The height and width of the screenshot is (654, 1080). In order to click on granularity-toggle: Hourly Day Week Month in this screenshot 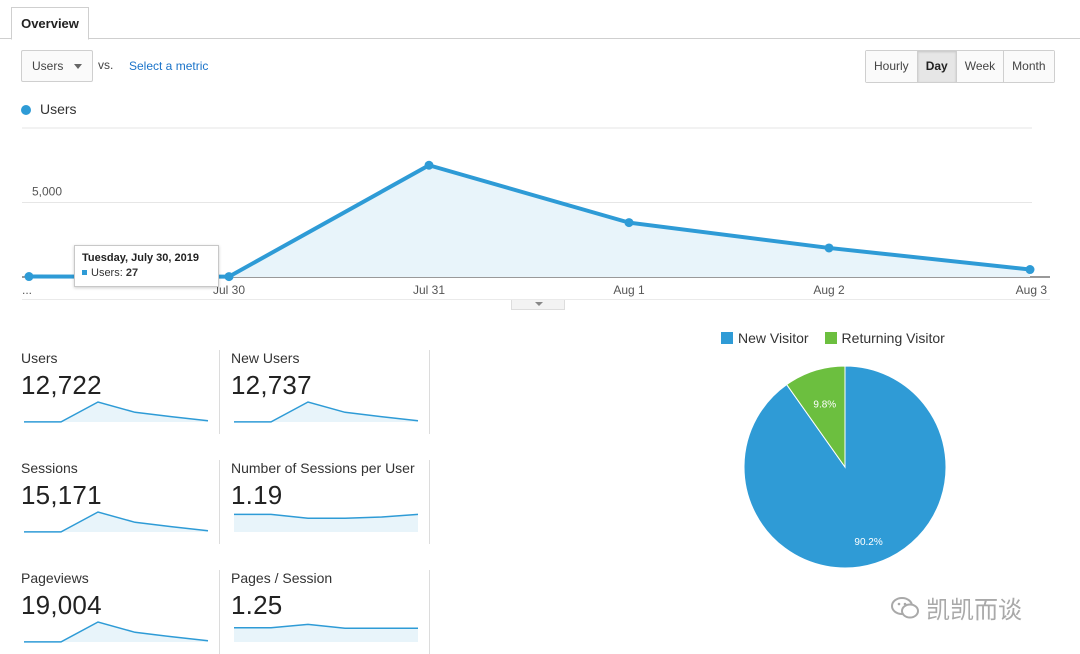, I will do `click(960, 66)`.